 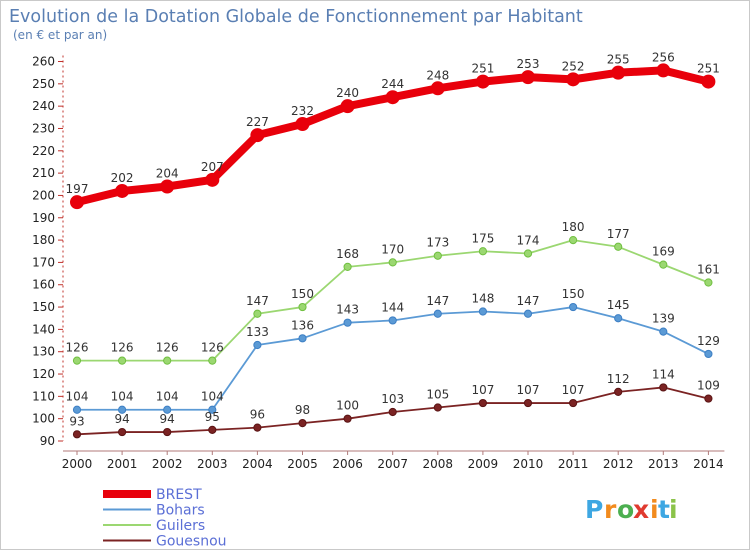 I want to click on data-label: 248, so click(x=437, y=75).